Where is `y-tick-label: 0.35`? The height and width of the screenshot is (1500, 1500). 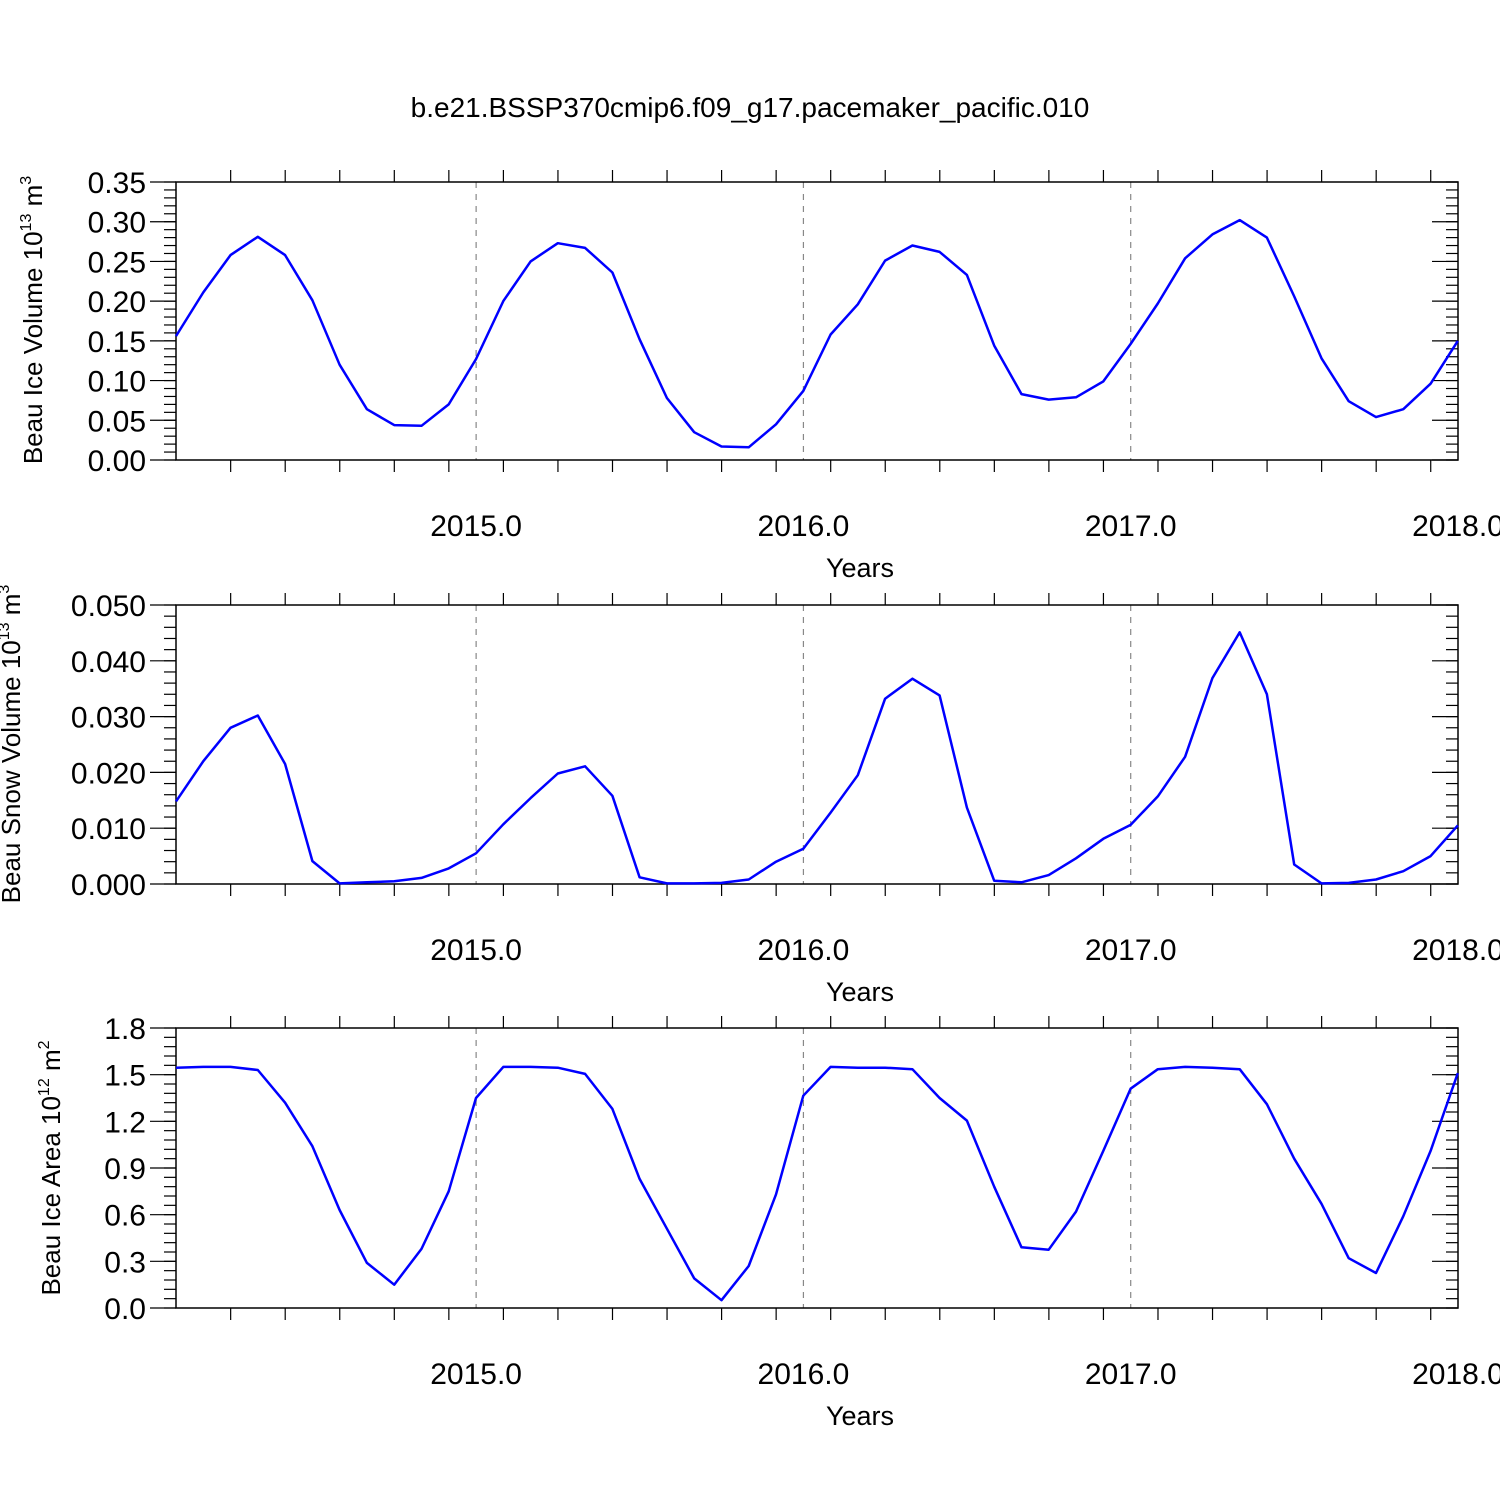
y-tick-label: 0.35 is located at coordinates (117, 183).